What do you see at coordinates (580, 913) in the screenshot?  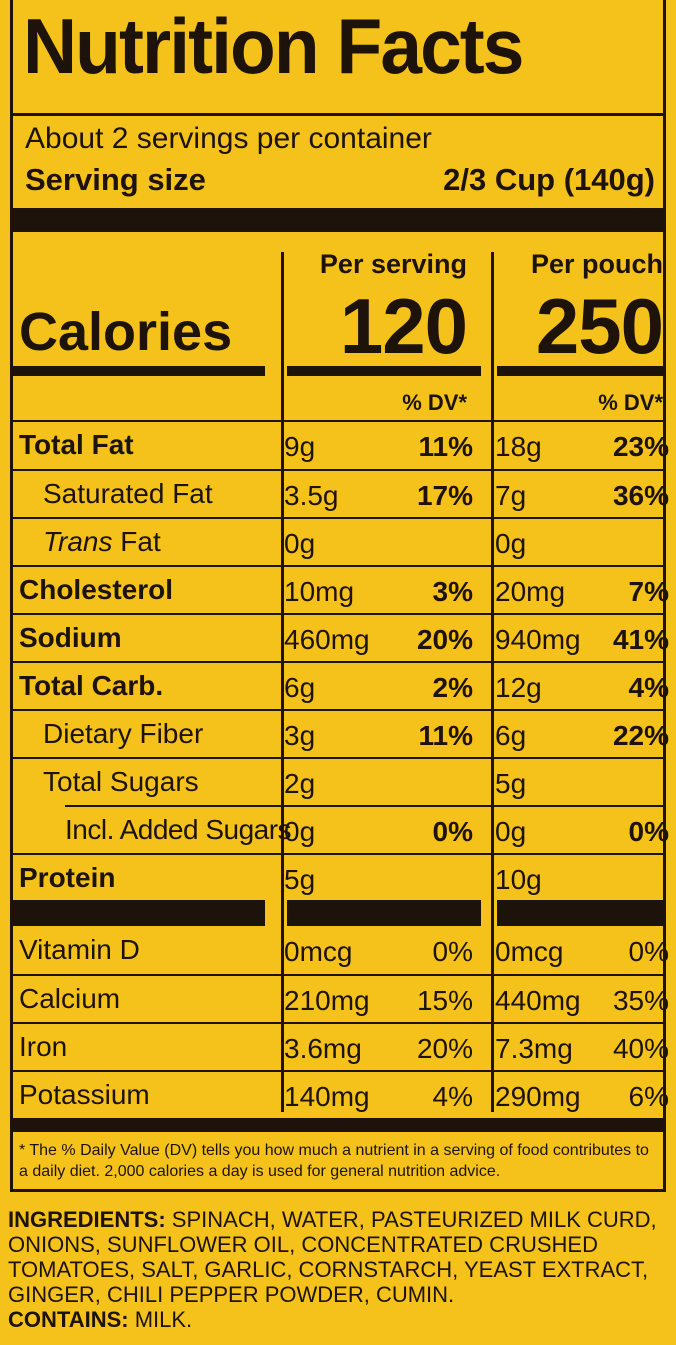 I see `vitamin-bar-right` at bounding box center [580, 913].